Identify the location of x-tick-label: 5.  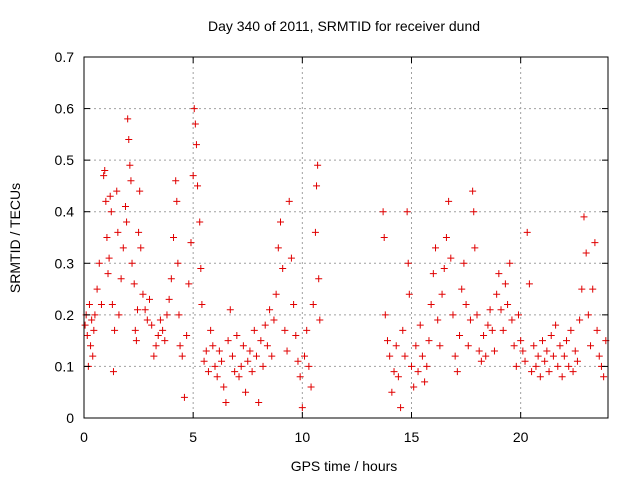
(193, 437).